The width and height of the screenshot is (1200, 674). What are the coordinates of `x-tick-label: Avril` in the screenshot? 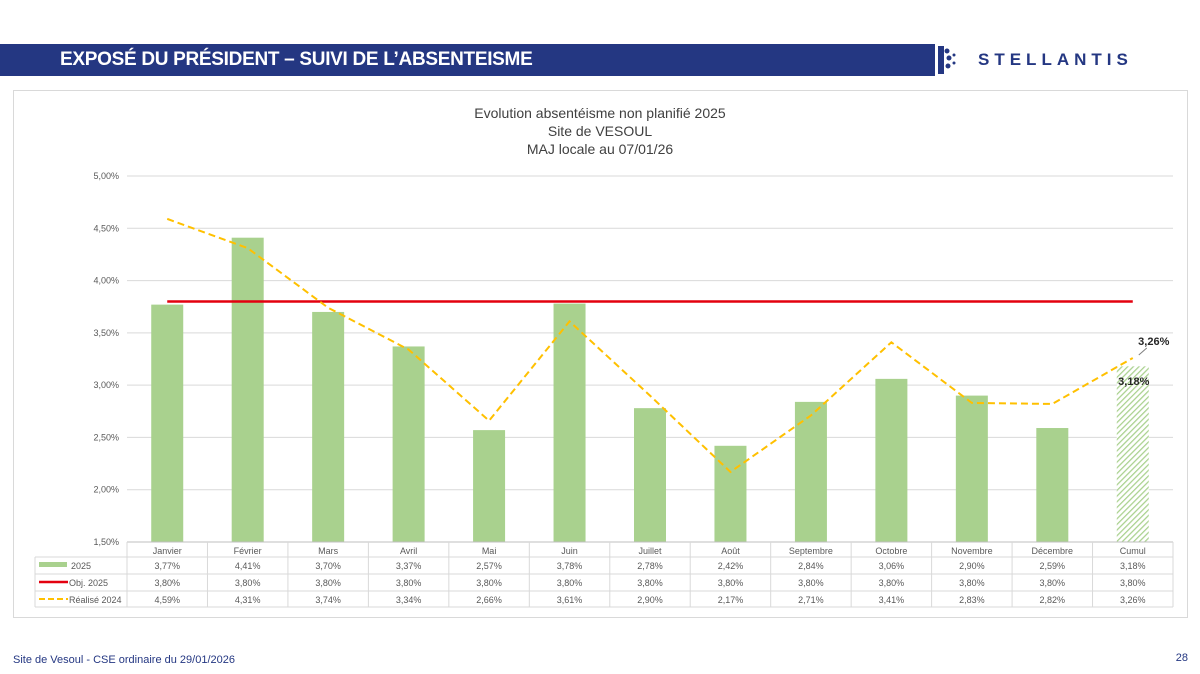 It's located at (408, 551).